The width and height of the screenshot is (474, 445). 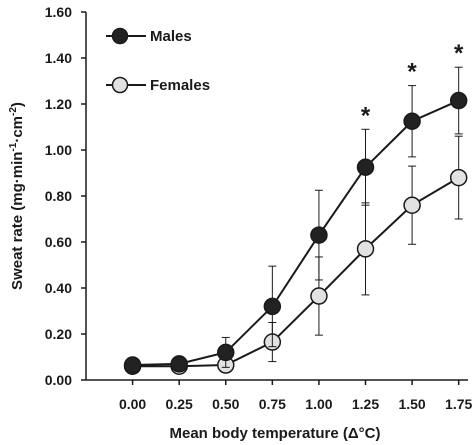 I want to click on y-tick-label: 0.60, so click(x=58, y=242).